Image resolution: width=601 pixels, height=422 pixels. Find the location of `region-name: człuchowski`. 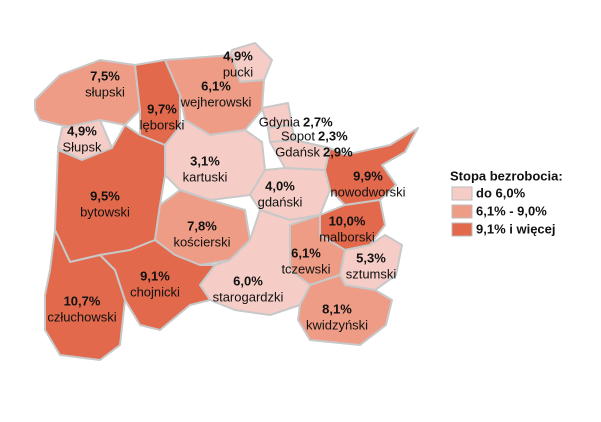

region-name: człuchowski is located at coordinates (81, 316).